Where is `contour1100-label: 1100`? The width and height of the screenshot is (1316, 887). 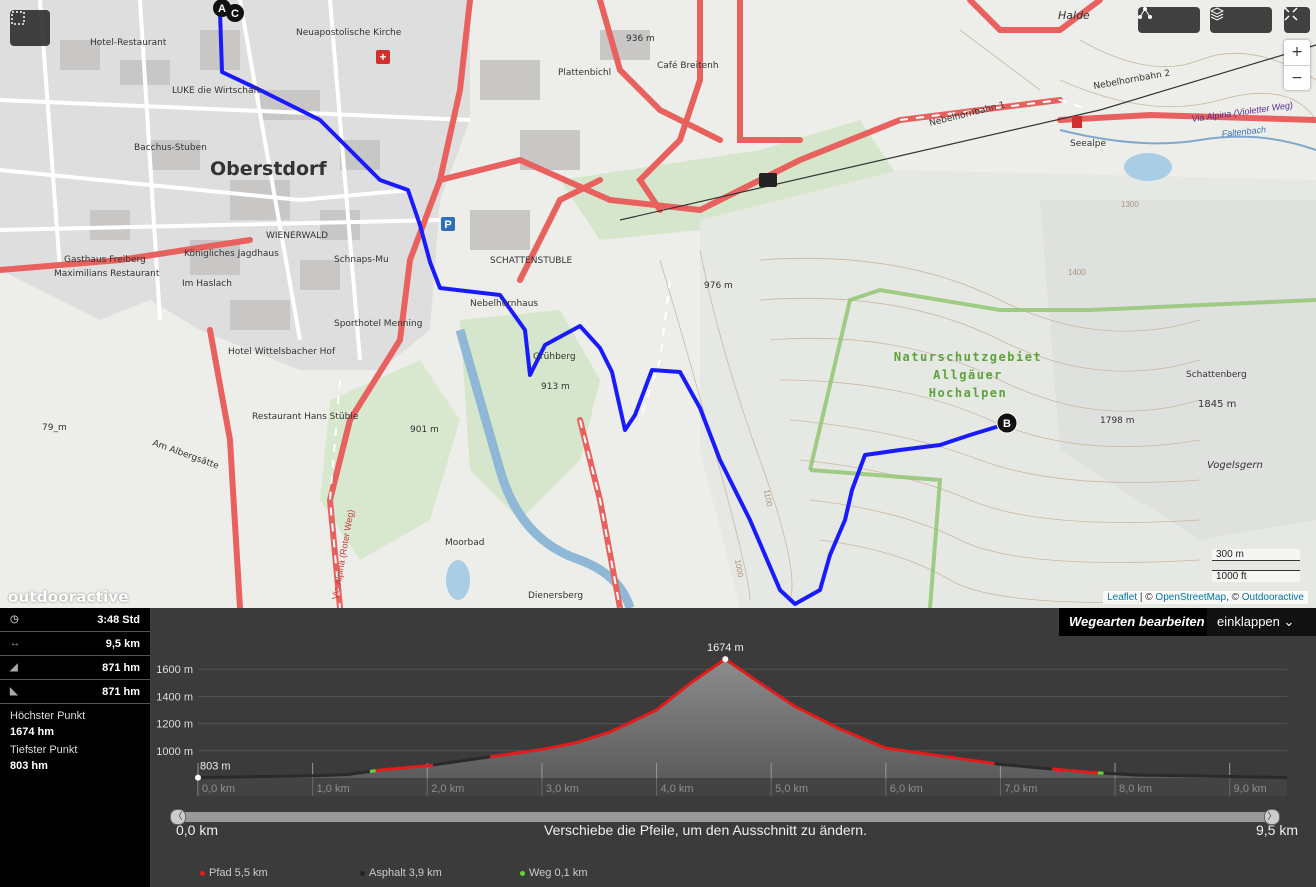 contour1100-label: 1100 is located at coordinates (768, 498).